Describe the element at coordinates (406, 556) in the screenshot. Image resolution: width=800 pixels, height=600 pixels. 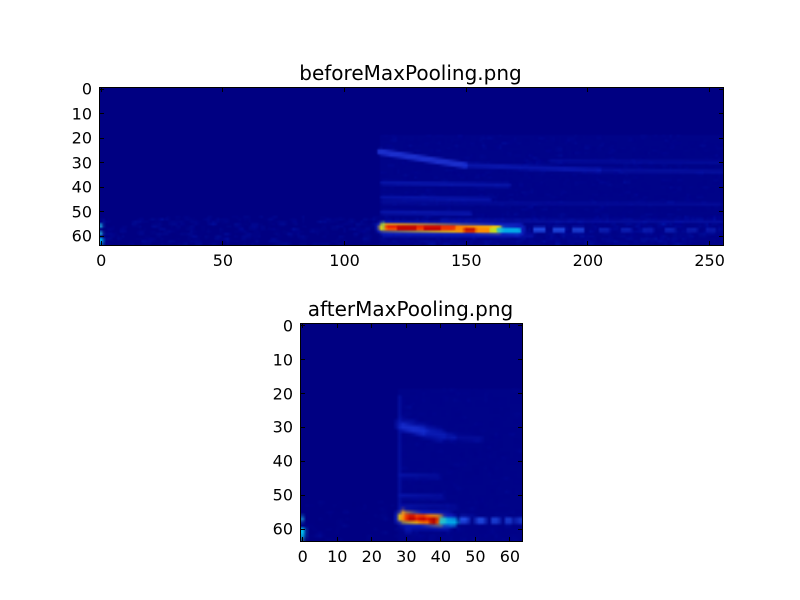
I see `x-tick-label: 30` at that location.